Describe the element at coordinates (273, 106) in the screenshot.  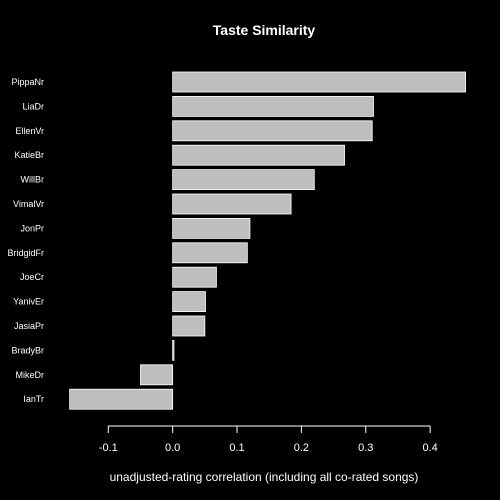
I see `bar-liadr` at that location.